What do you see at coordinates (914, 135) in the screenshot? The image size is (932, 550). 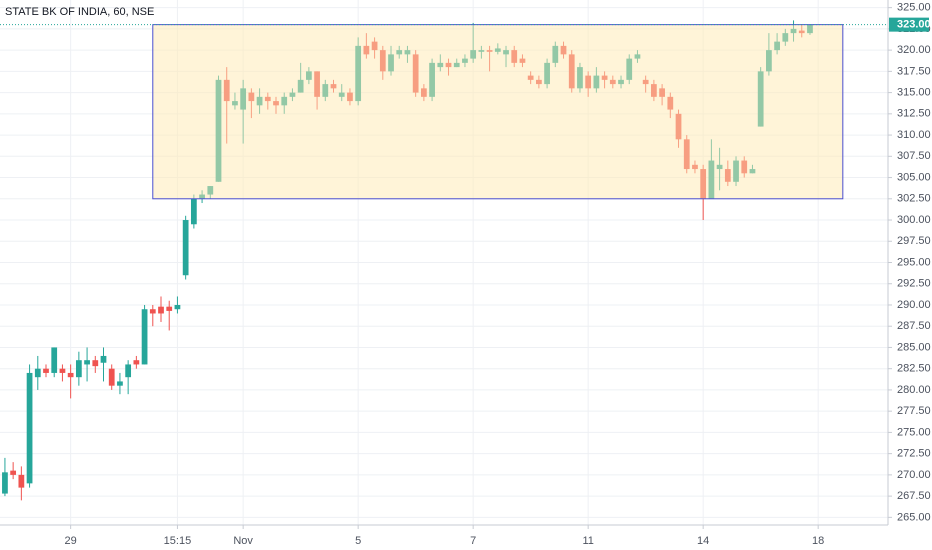 I see `y-tick-label: 310.00` at bounding box center [914, 135].